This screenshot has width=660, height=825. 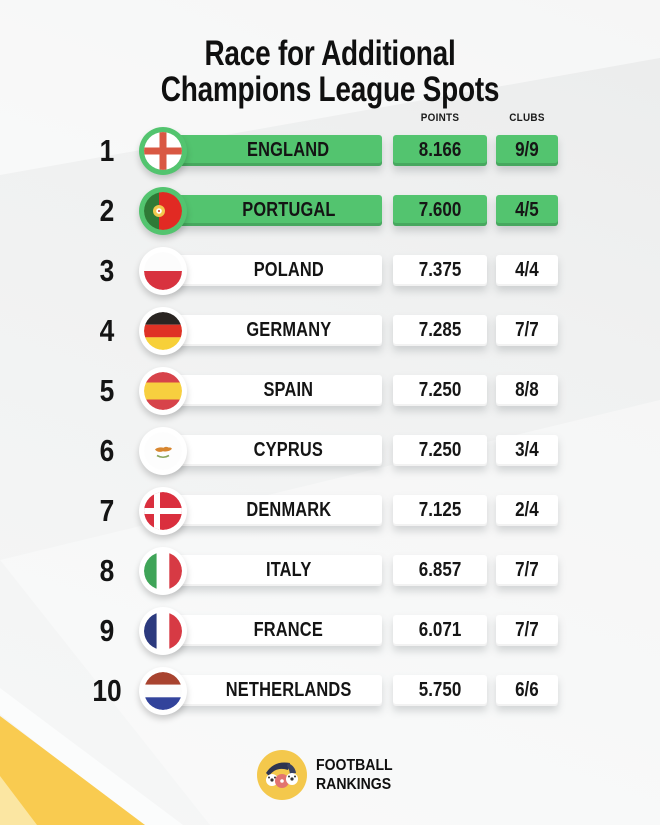 What do you see at coordinates (527, 270) in the screenshot?
I see `clubs-box: 4/4` at bounding box center [527, 270].